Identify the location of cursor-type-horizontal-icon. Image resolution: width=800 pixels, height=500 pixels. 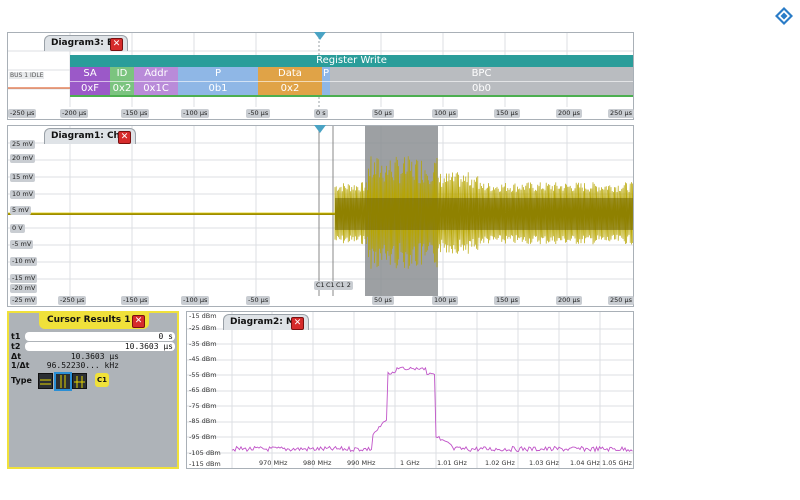
(45, 381).